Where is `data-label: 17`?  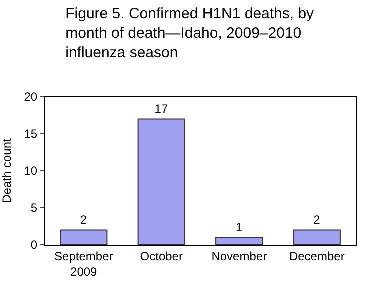
data-label: 17 is located at coordinates (161, 109).